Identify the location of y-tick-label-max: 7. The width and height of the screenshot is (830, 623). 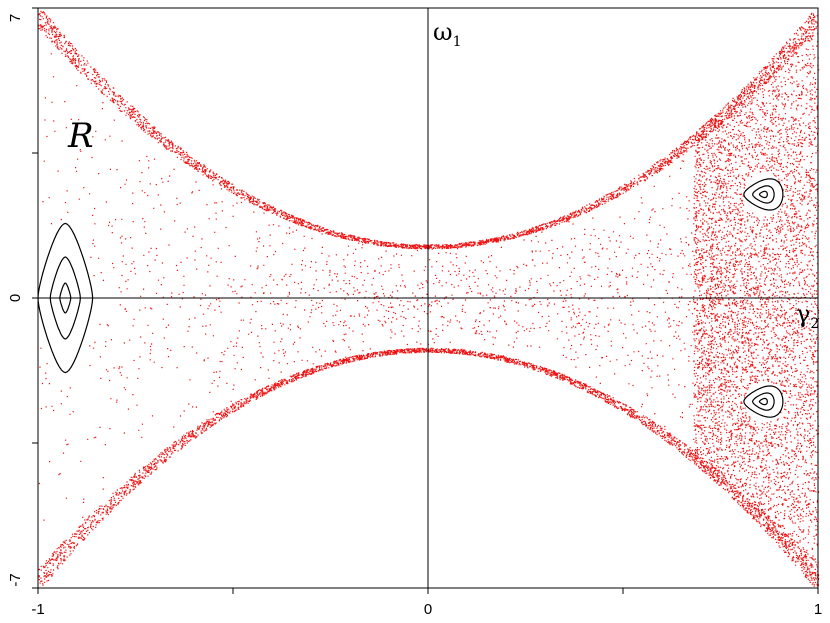
(15, 18).